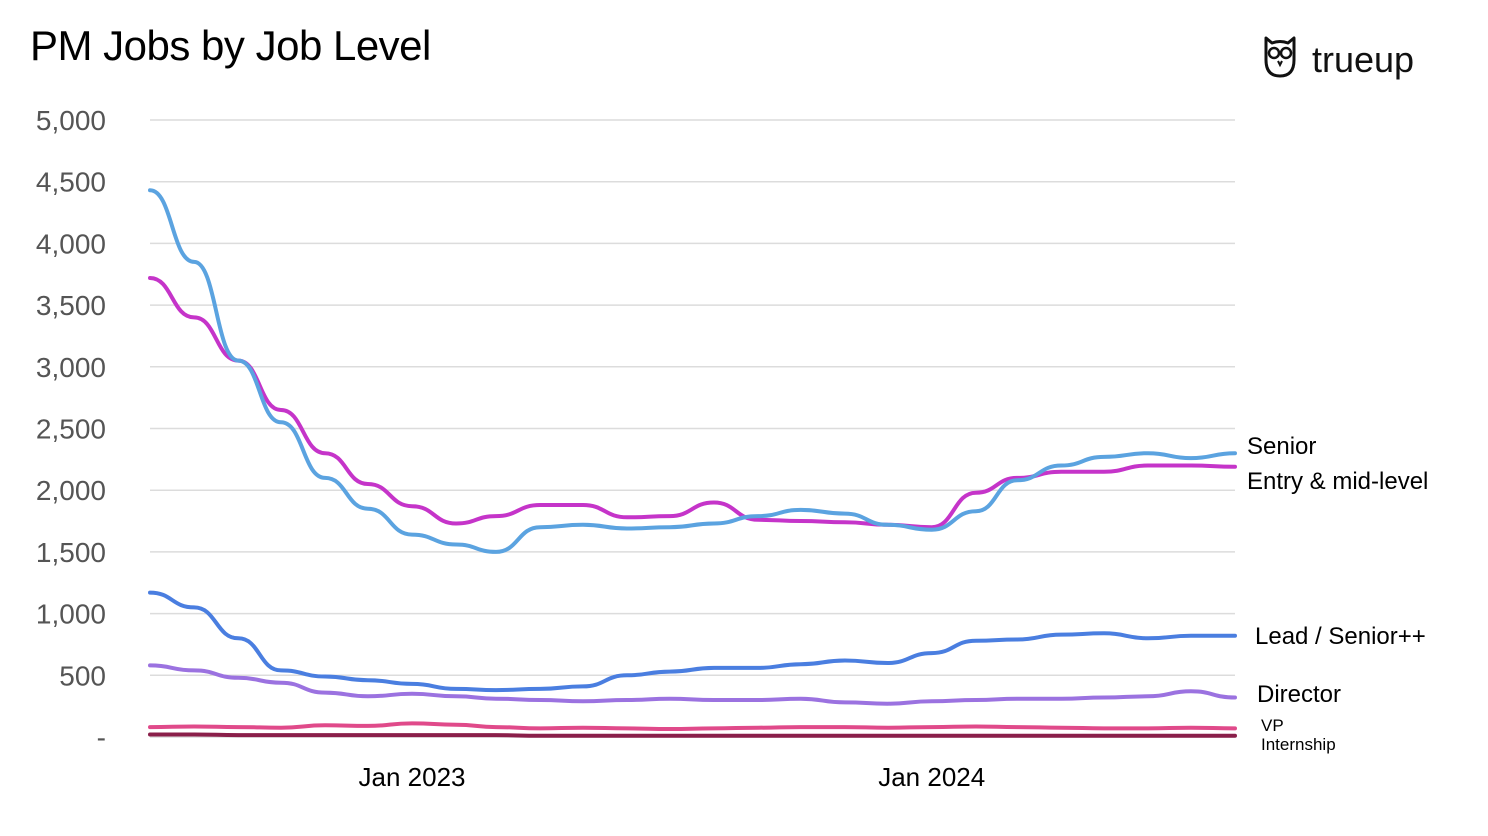 This screenshot has height=836, width=1488. What do you see at coordinates (82, 675) in the screenshot?
I see `y-tick-label: 500` at bounding box center [82, 675].